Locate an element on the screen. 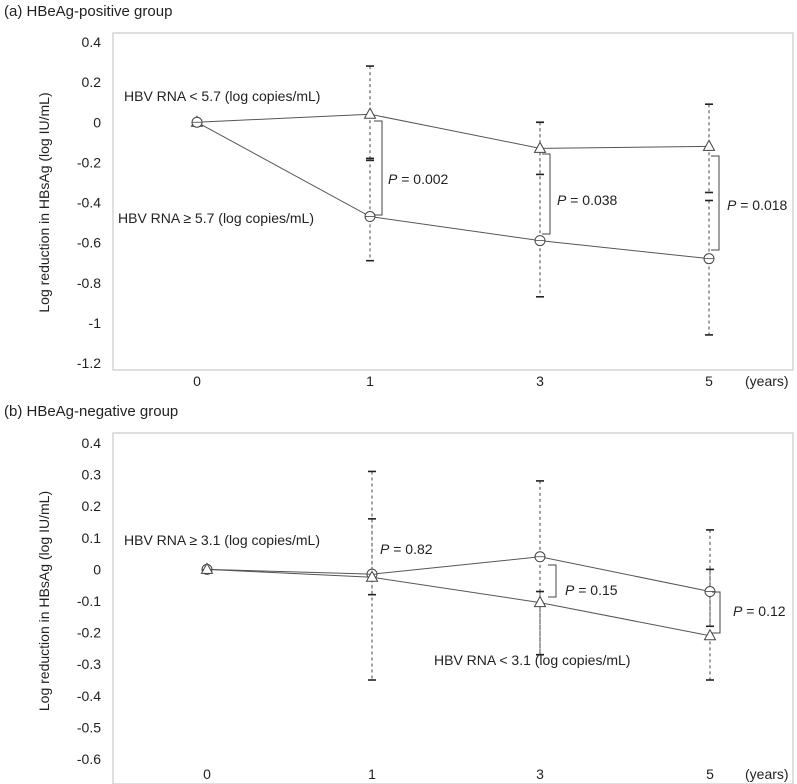 Image resolution: width=797 pixels, height=784 pixels. pvalue-value: = 0.002 is located at coordinates (422, 179).